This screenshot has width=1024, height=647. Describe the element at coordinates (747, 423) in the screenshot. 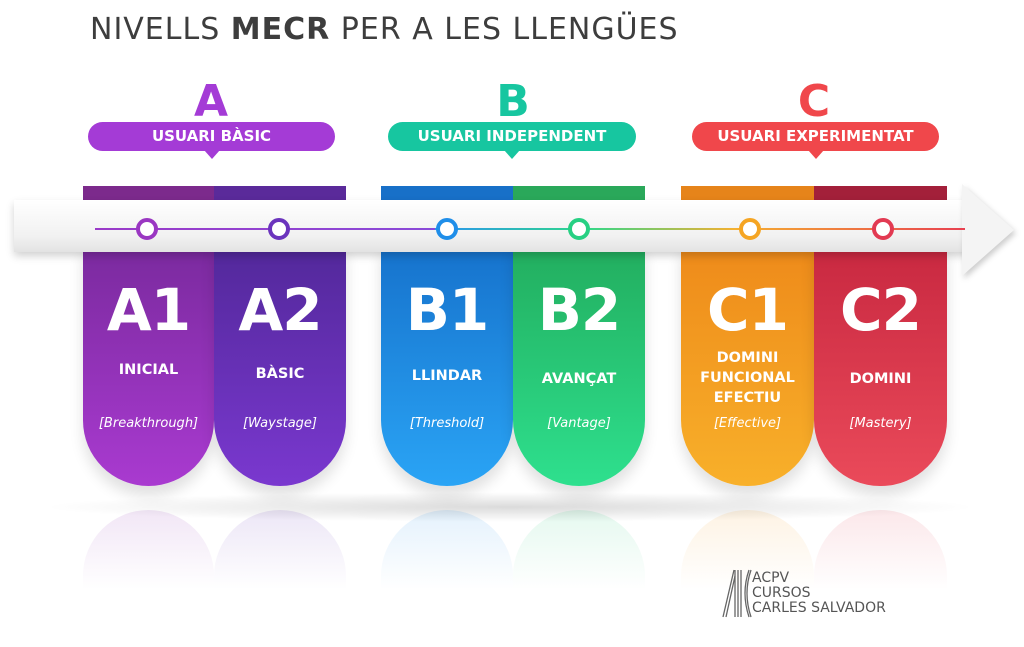

I see `level-english: [Effective]` at that location.